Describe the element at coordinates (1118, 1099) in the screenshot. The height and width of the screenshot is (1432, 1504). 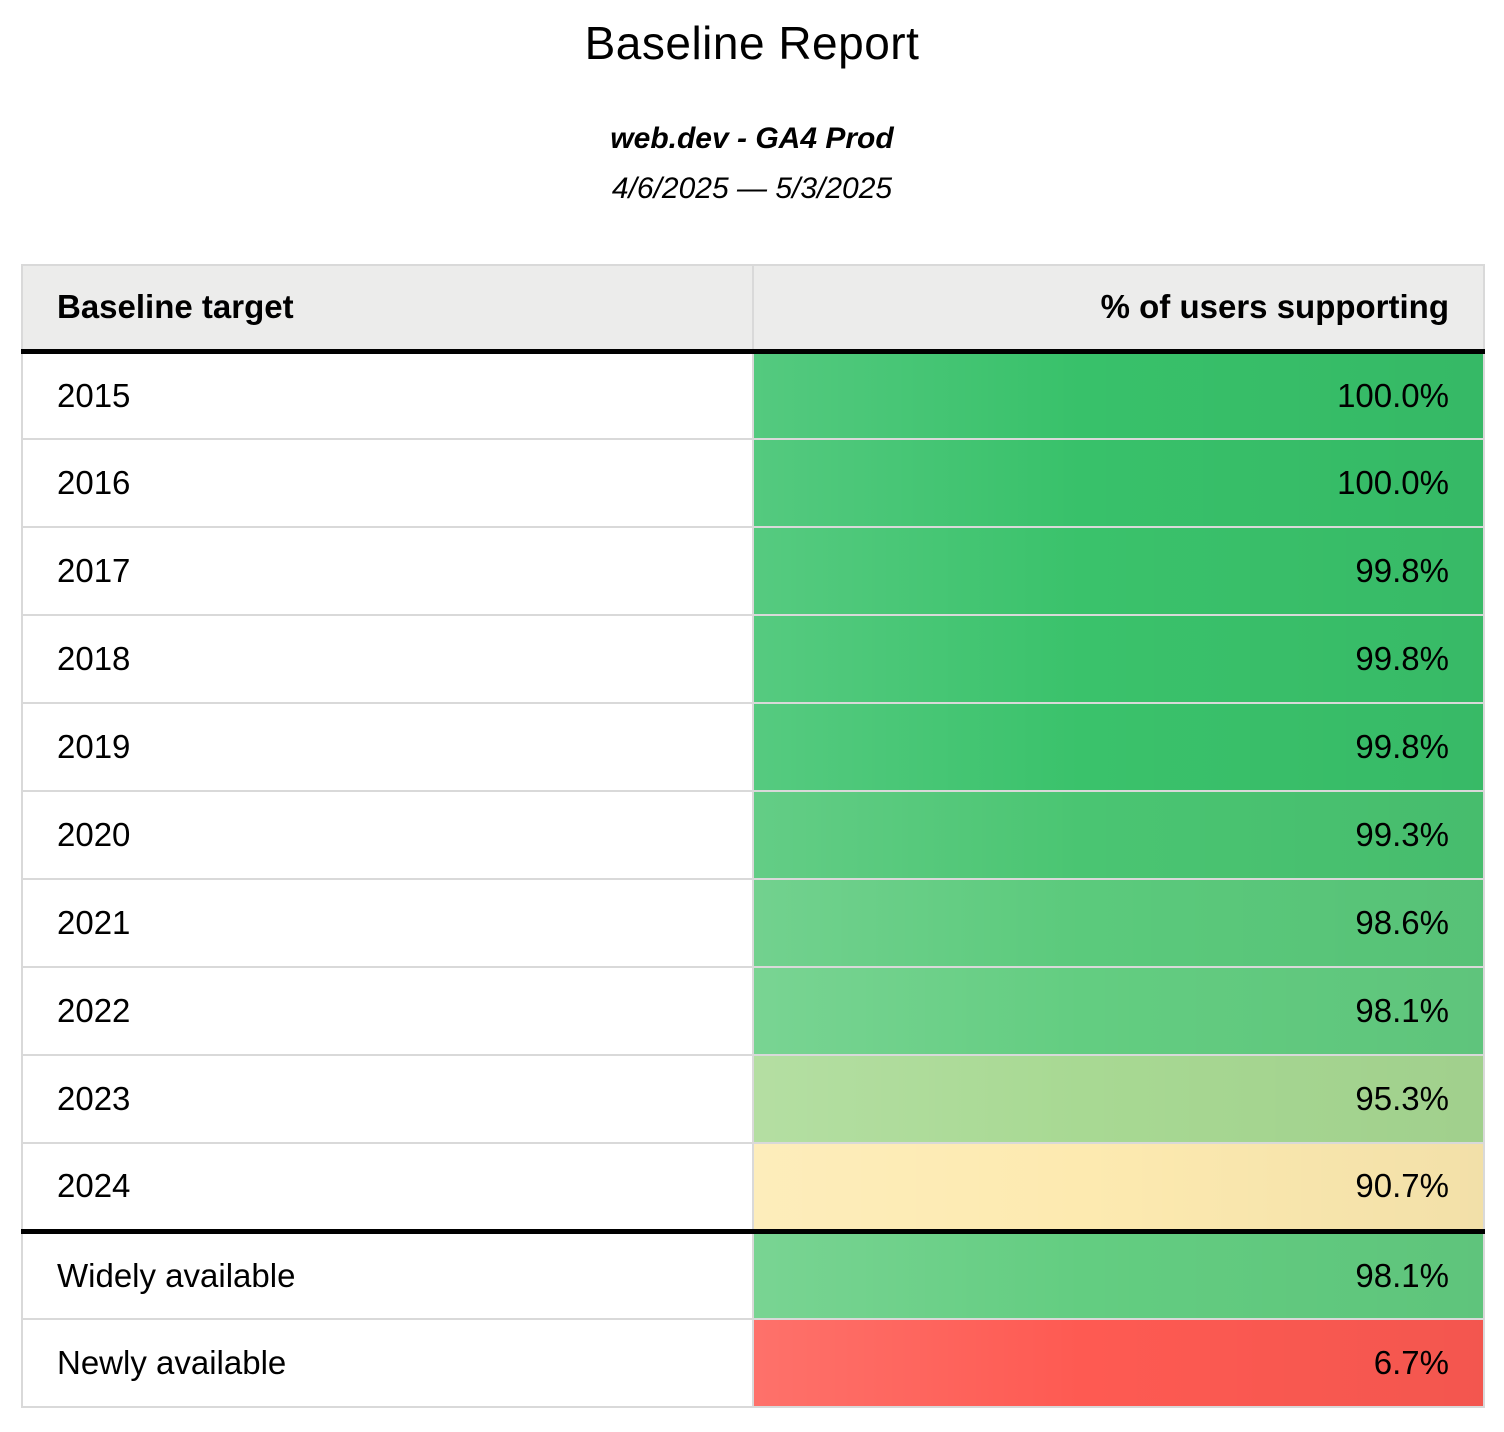
I see `row-value: 95.3%` at that location.